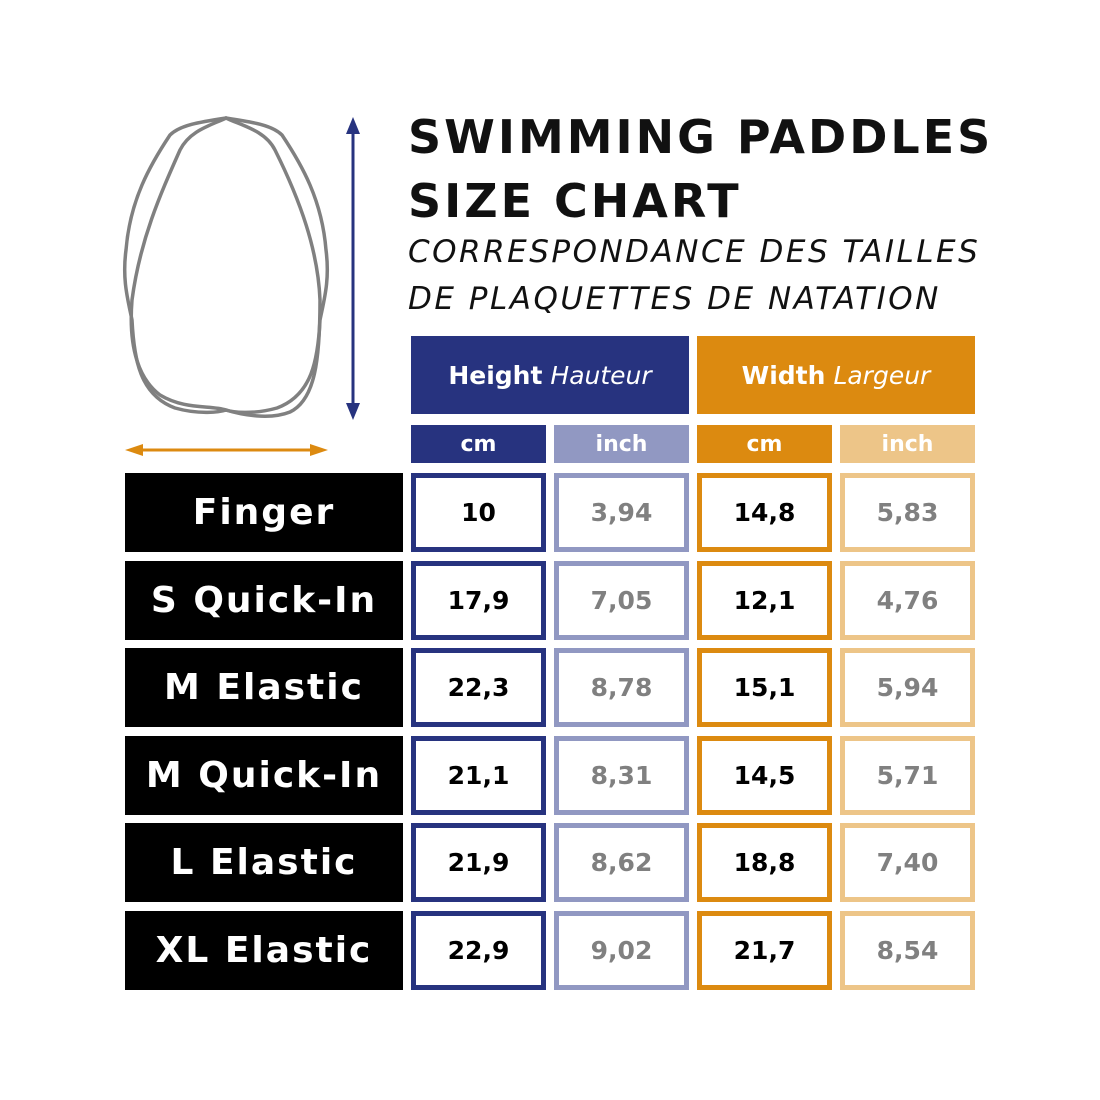 Image resolution: width=1100 pixels, height=1100 pixels. Describe the element at coordinates (674, 299) in the screenshot. I see `subtitle-line-2: DE PLAQUETTES DE NATATION` at that location.